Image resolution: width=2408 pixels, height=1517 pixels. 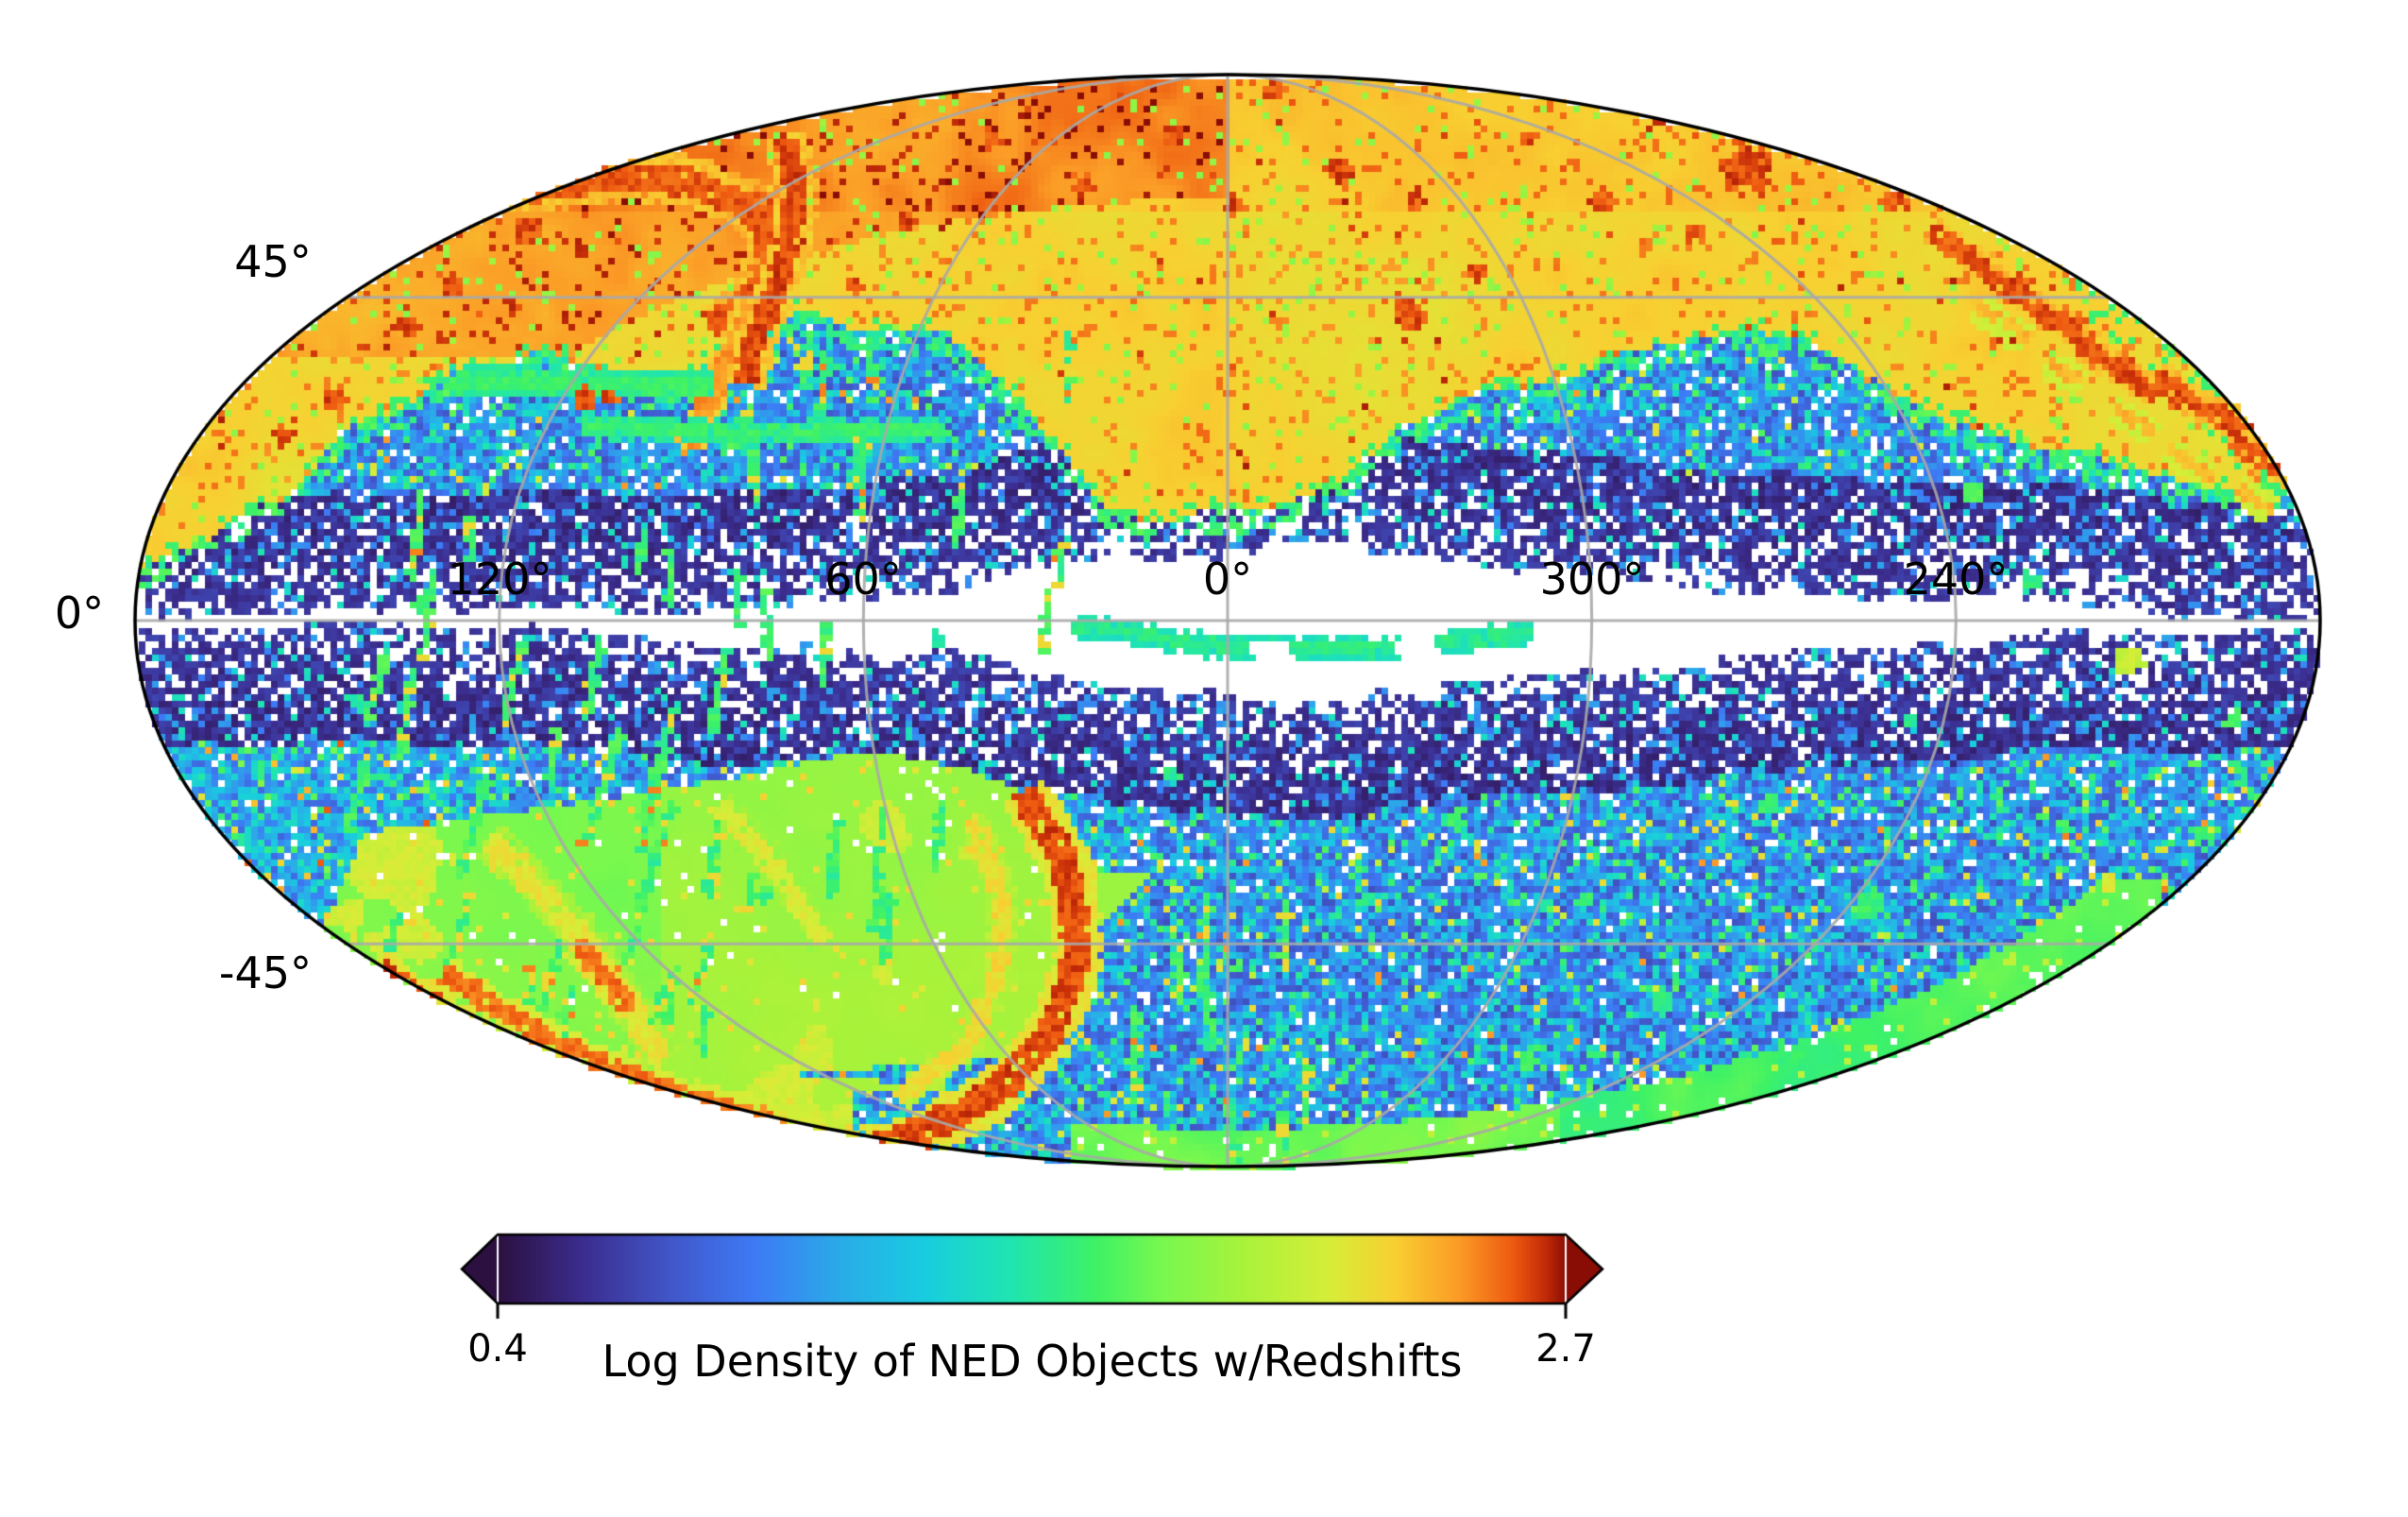 What do you see at coordinates (1956, 579) in the screenshot?
I see `lon-tick-240: 240°` at bounding box center [1956, 579].